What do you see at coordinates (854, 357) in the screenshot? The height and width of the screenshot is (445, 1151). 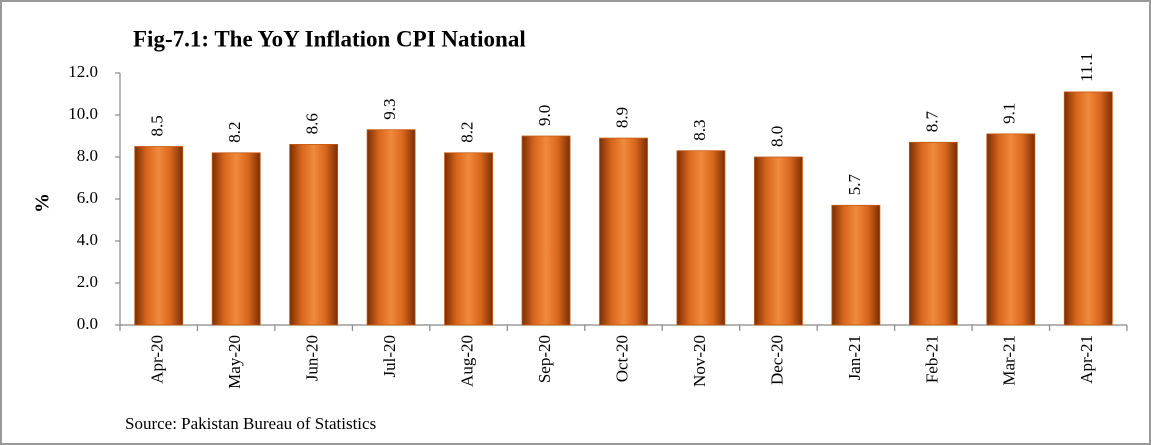 I see `x-tick-label: Jan-21` at bounding box center [854, 357].